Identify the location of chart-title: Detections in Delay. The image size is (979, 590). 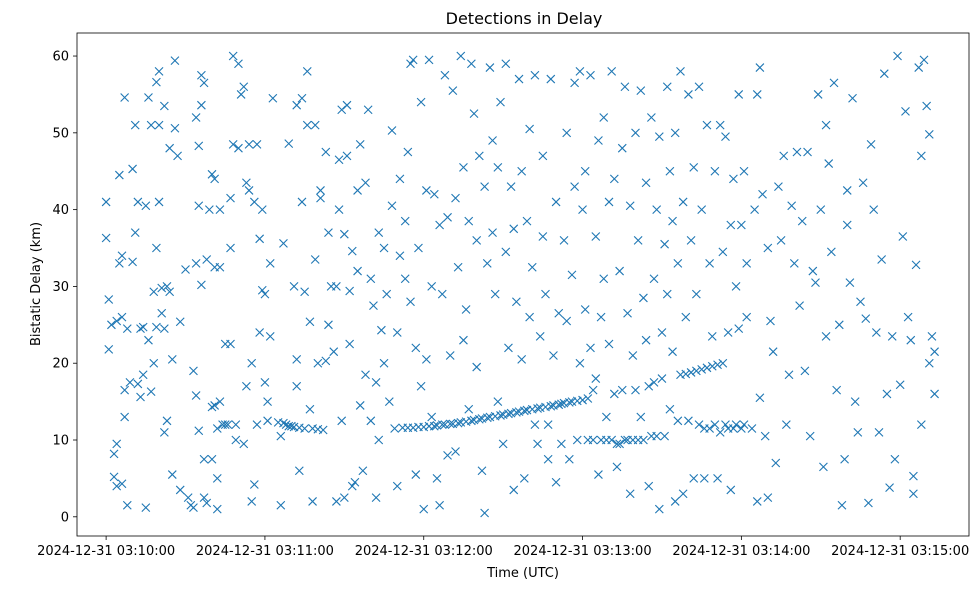
(524, 18).